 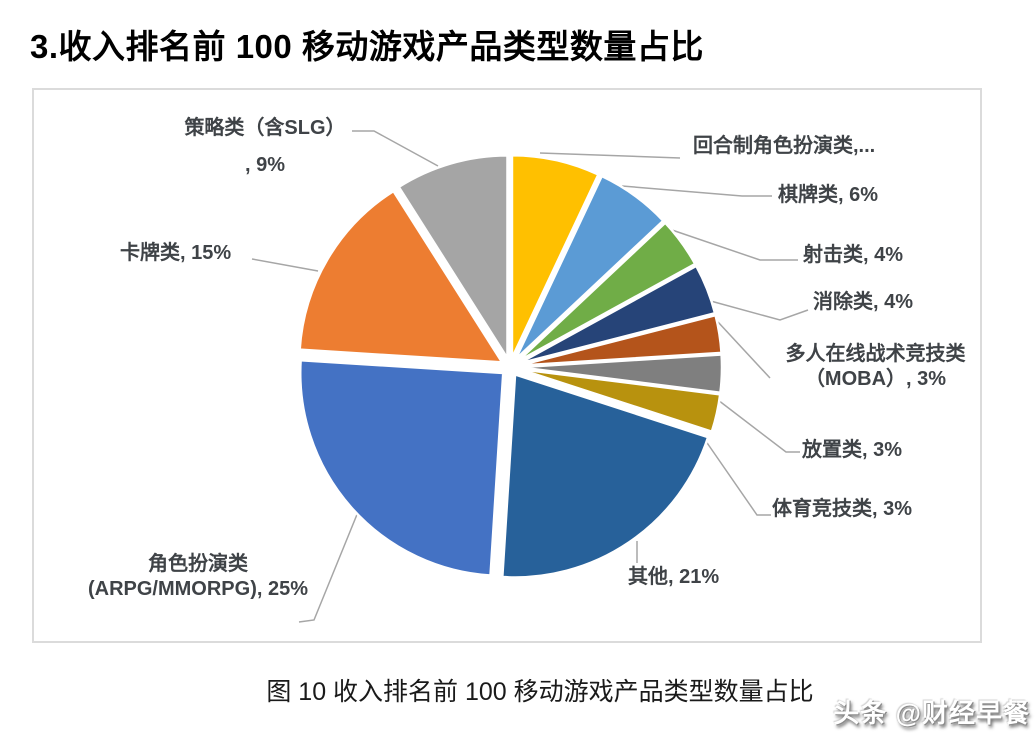 I want to click on pie-slice-other, so click(x=605, y=476).